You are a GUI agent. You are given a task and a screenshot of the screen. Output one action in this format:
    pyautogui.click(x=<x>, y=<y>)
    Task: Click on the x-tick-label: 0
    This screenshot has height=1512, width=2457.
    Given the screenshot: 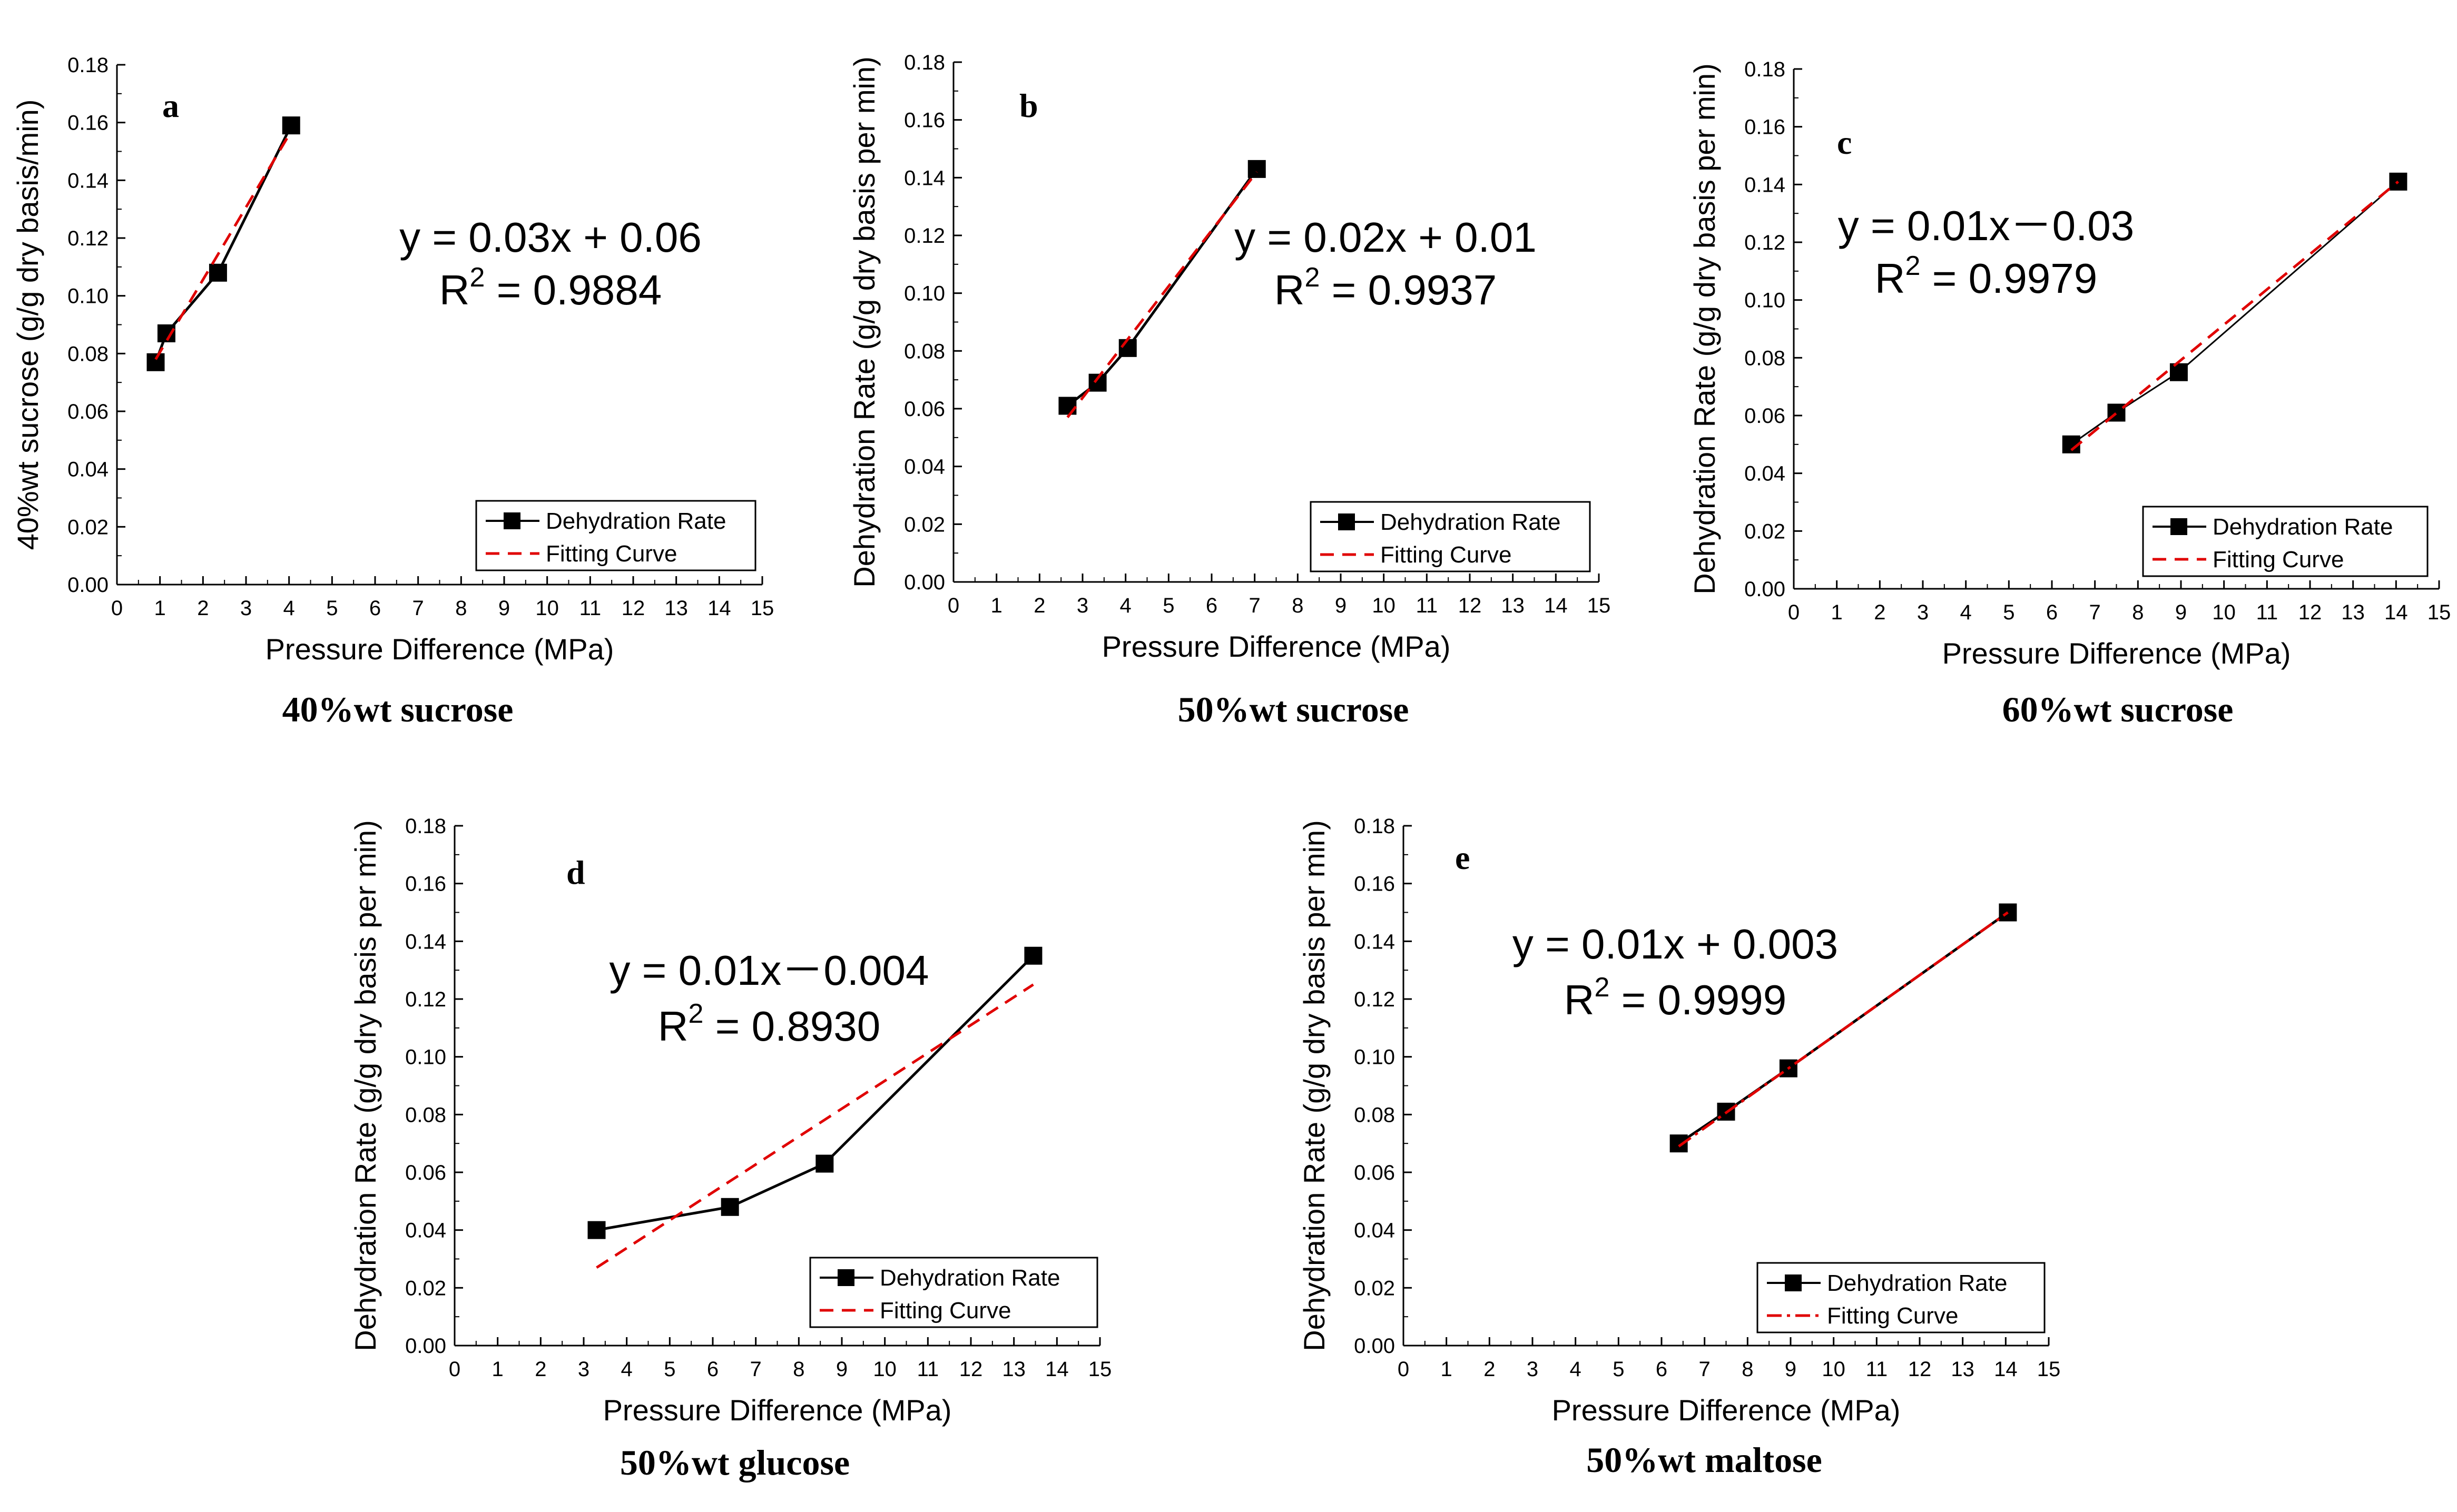 What is the action you would take?
    pyautogui.click(x=1403, y=1369)
    